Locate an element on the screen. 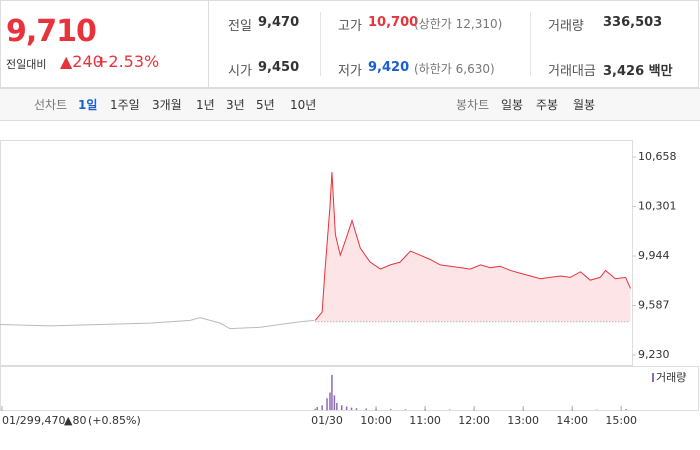 The image size is (700, 450). stat-note: (상한가 12,310) is located at coordinates (458, 24).